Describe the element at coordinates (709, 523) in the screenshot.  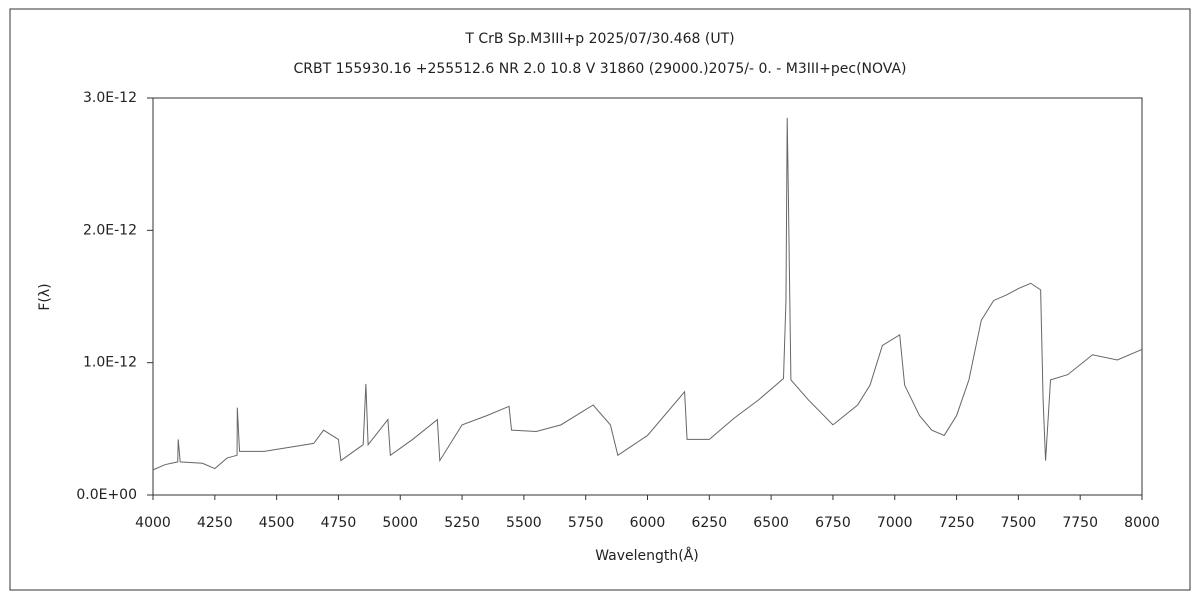
I see `x-tick-label: 6250` at that location.